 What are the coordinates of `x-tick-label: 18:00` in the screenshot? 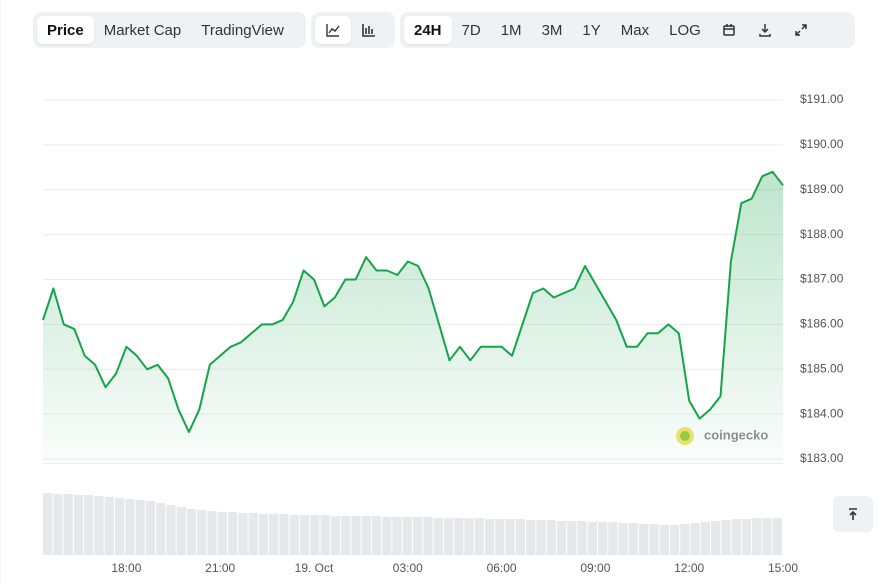 It's located at (126, 568).